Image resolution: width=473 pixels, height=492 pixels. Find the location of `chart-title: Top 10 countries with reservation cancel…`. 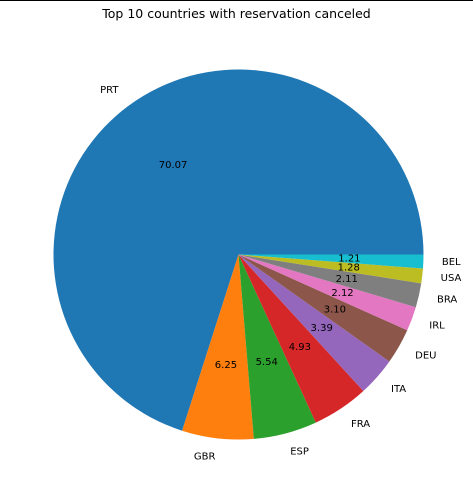

chart-title: Top 10 countries with reservation cancel… is located at coordinates (236, 13).